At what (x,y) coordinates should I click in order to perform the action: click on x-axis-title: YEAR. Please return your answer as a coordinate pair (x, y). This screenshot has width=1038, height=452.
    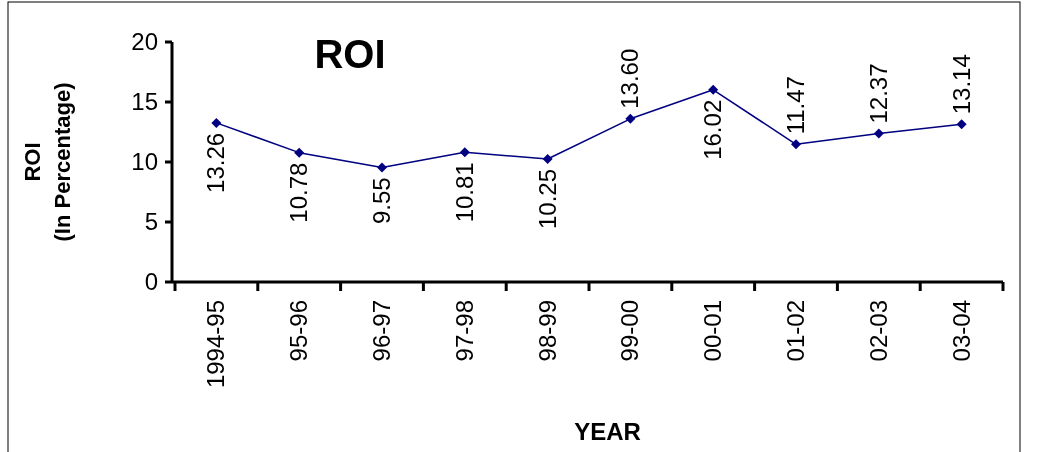
    Looking at the image, I should click on (607, 431).